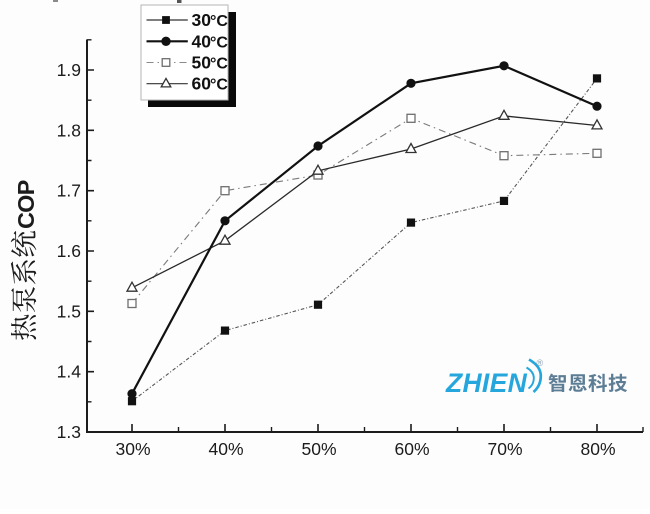 The image size is (650, 514). Describe the element at coordinates (504, 449) in the screenshot. I see `svg-text: 70%` at that location.